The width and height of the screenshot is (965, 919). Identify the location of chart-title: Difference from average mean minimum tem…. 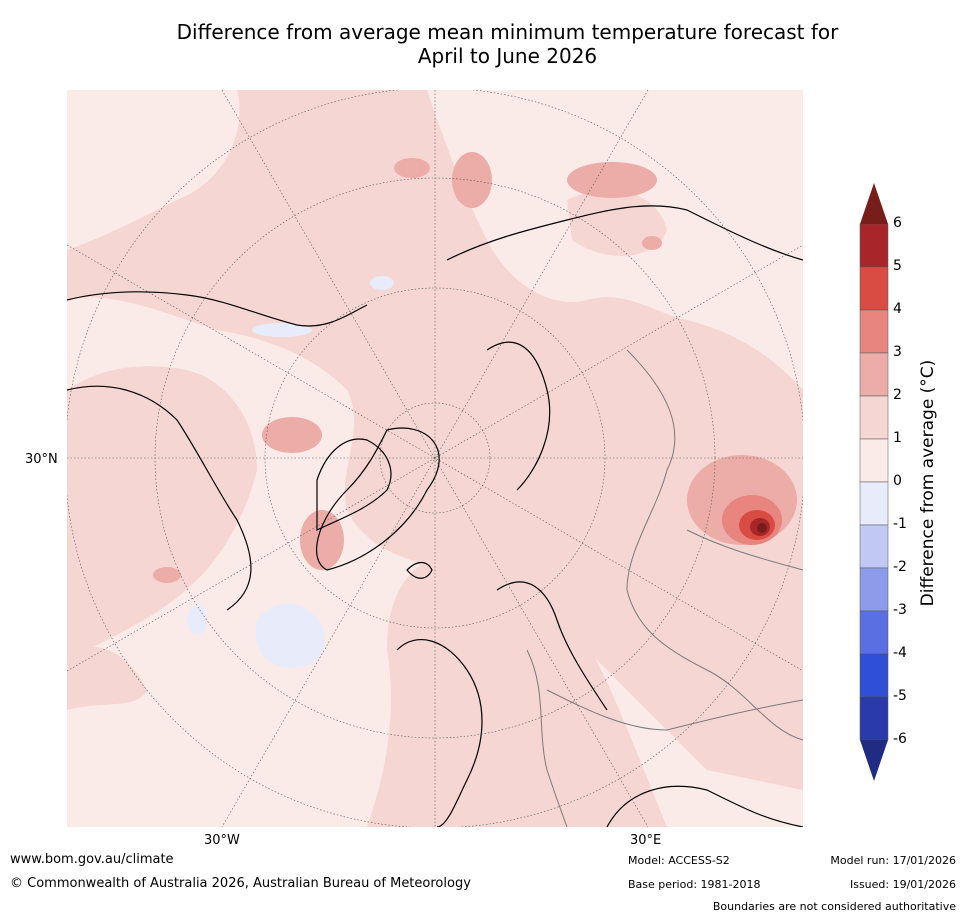
(507, 44).